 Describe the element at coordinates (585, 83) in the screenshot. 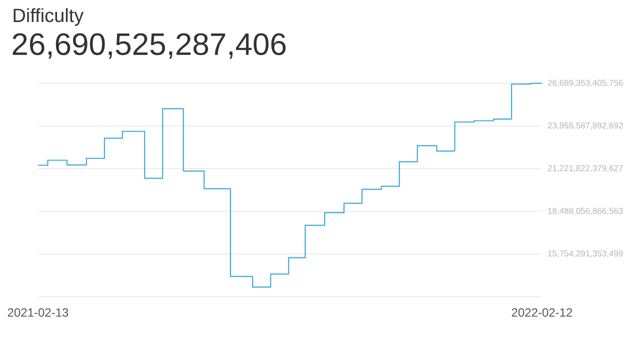

I see `y-tick-label: 26,689,353,405,756` at that location.